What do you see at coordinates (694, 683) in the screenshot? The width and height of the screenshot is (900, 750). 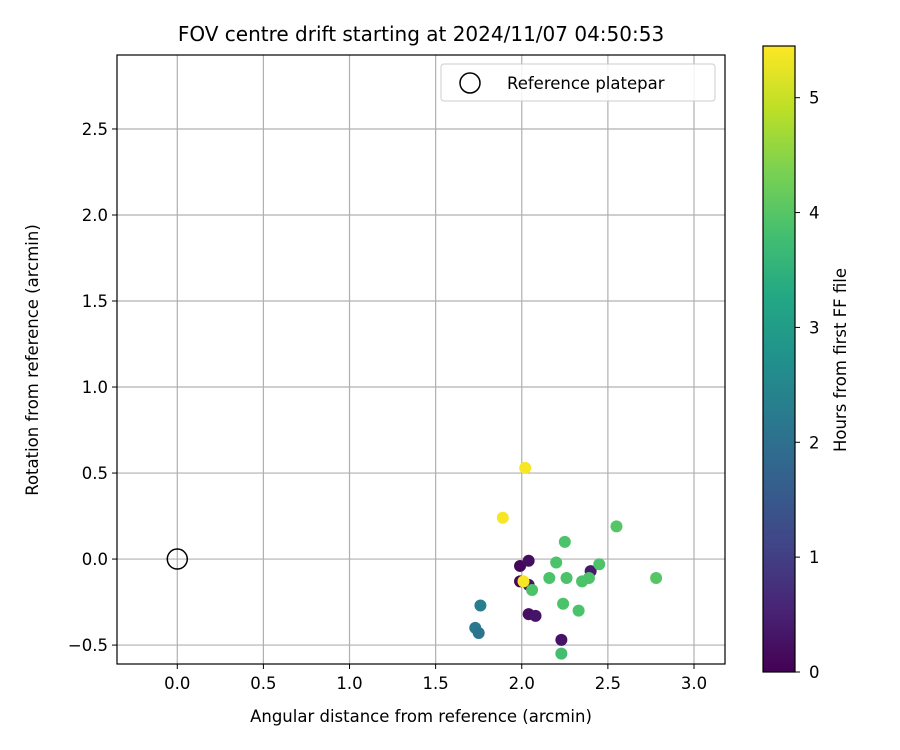 I see `x-tick-label: 3.0` at bounding box center [694, 683].